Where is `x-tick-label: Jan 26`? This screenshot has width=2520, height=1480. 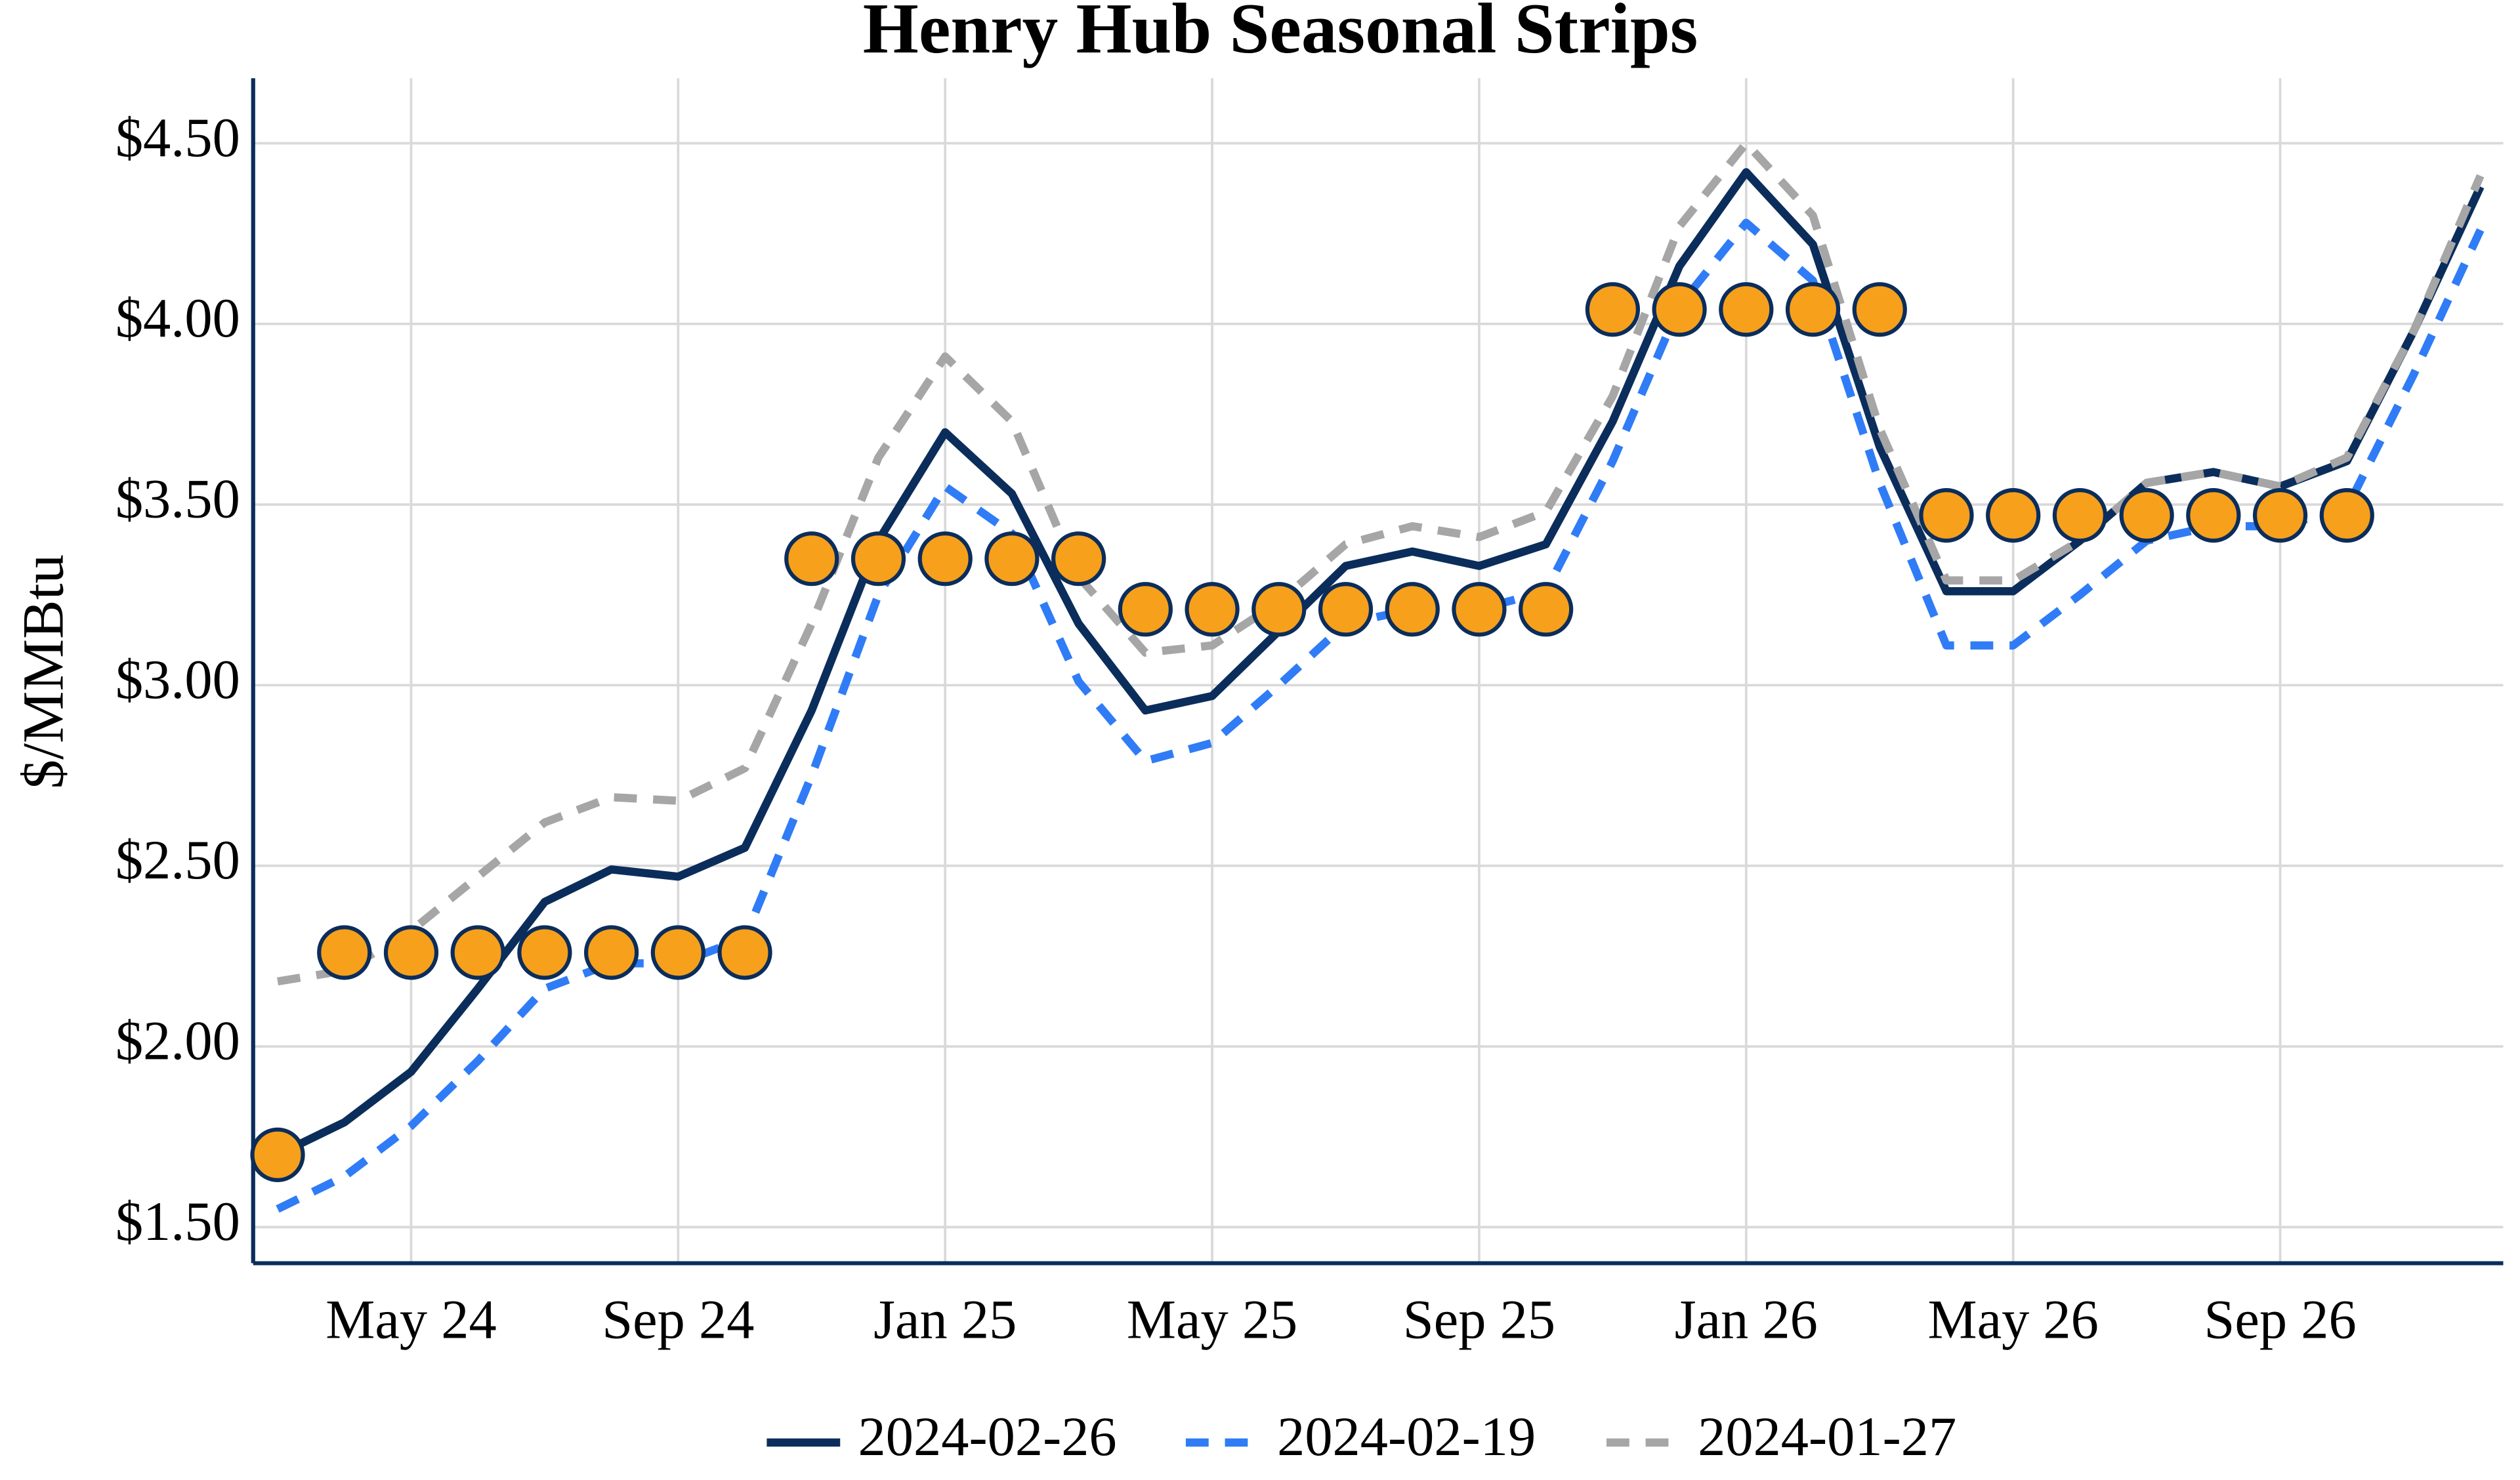 x-tick-label: Jan 26 is located at coordinates (1746, 1319).